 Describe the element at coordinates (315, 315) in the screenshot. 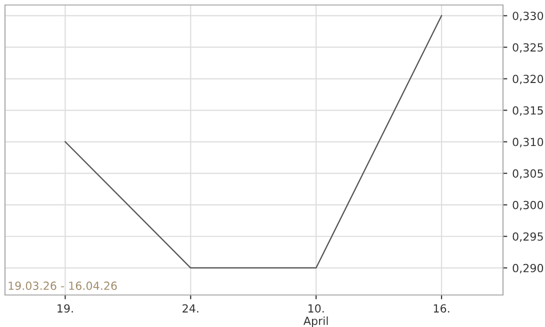

I see `x-tick-label: 10. April` at that location.